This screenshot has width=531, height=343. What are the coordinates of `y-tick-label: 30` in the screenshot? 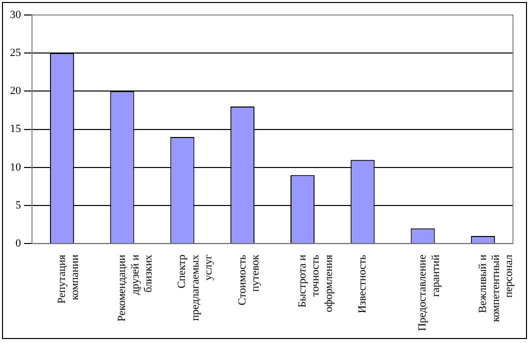 It's located at (16, 14).